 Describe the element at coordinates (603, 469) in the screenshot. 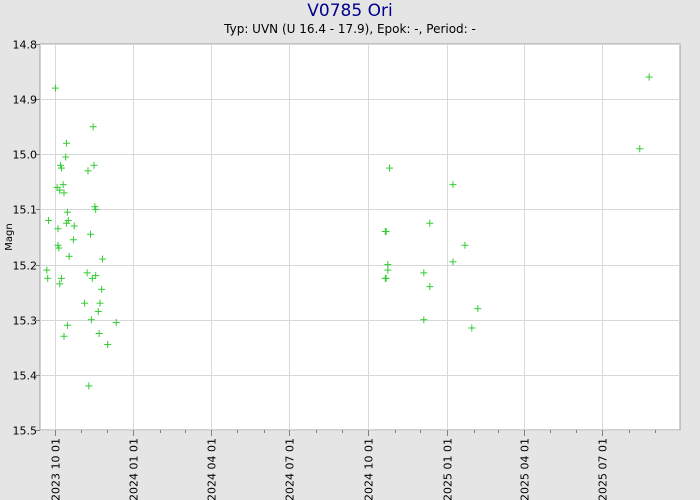

I see `x-tick-label: 2025 07 01` at that location.